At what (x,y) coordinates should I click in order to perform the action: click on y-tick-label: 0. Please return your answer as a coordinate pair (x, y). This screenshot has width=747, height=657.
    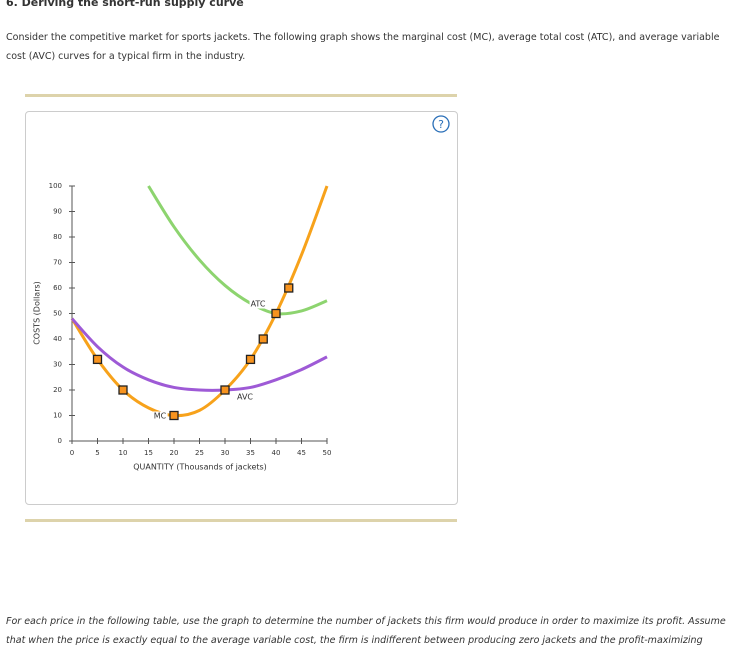
    Looking at the image, I should click on (60, 441).